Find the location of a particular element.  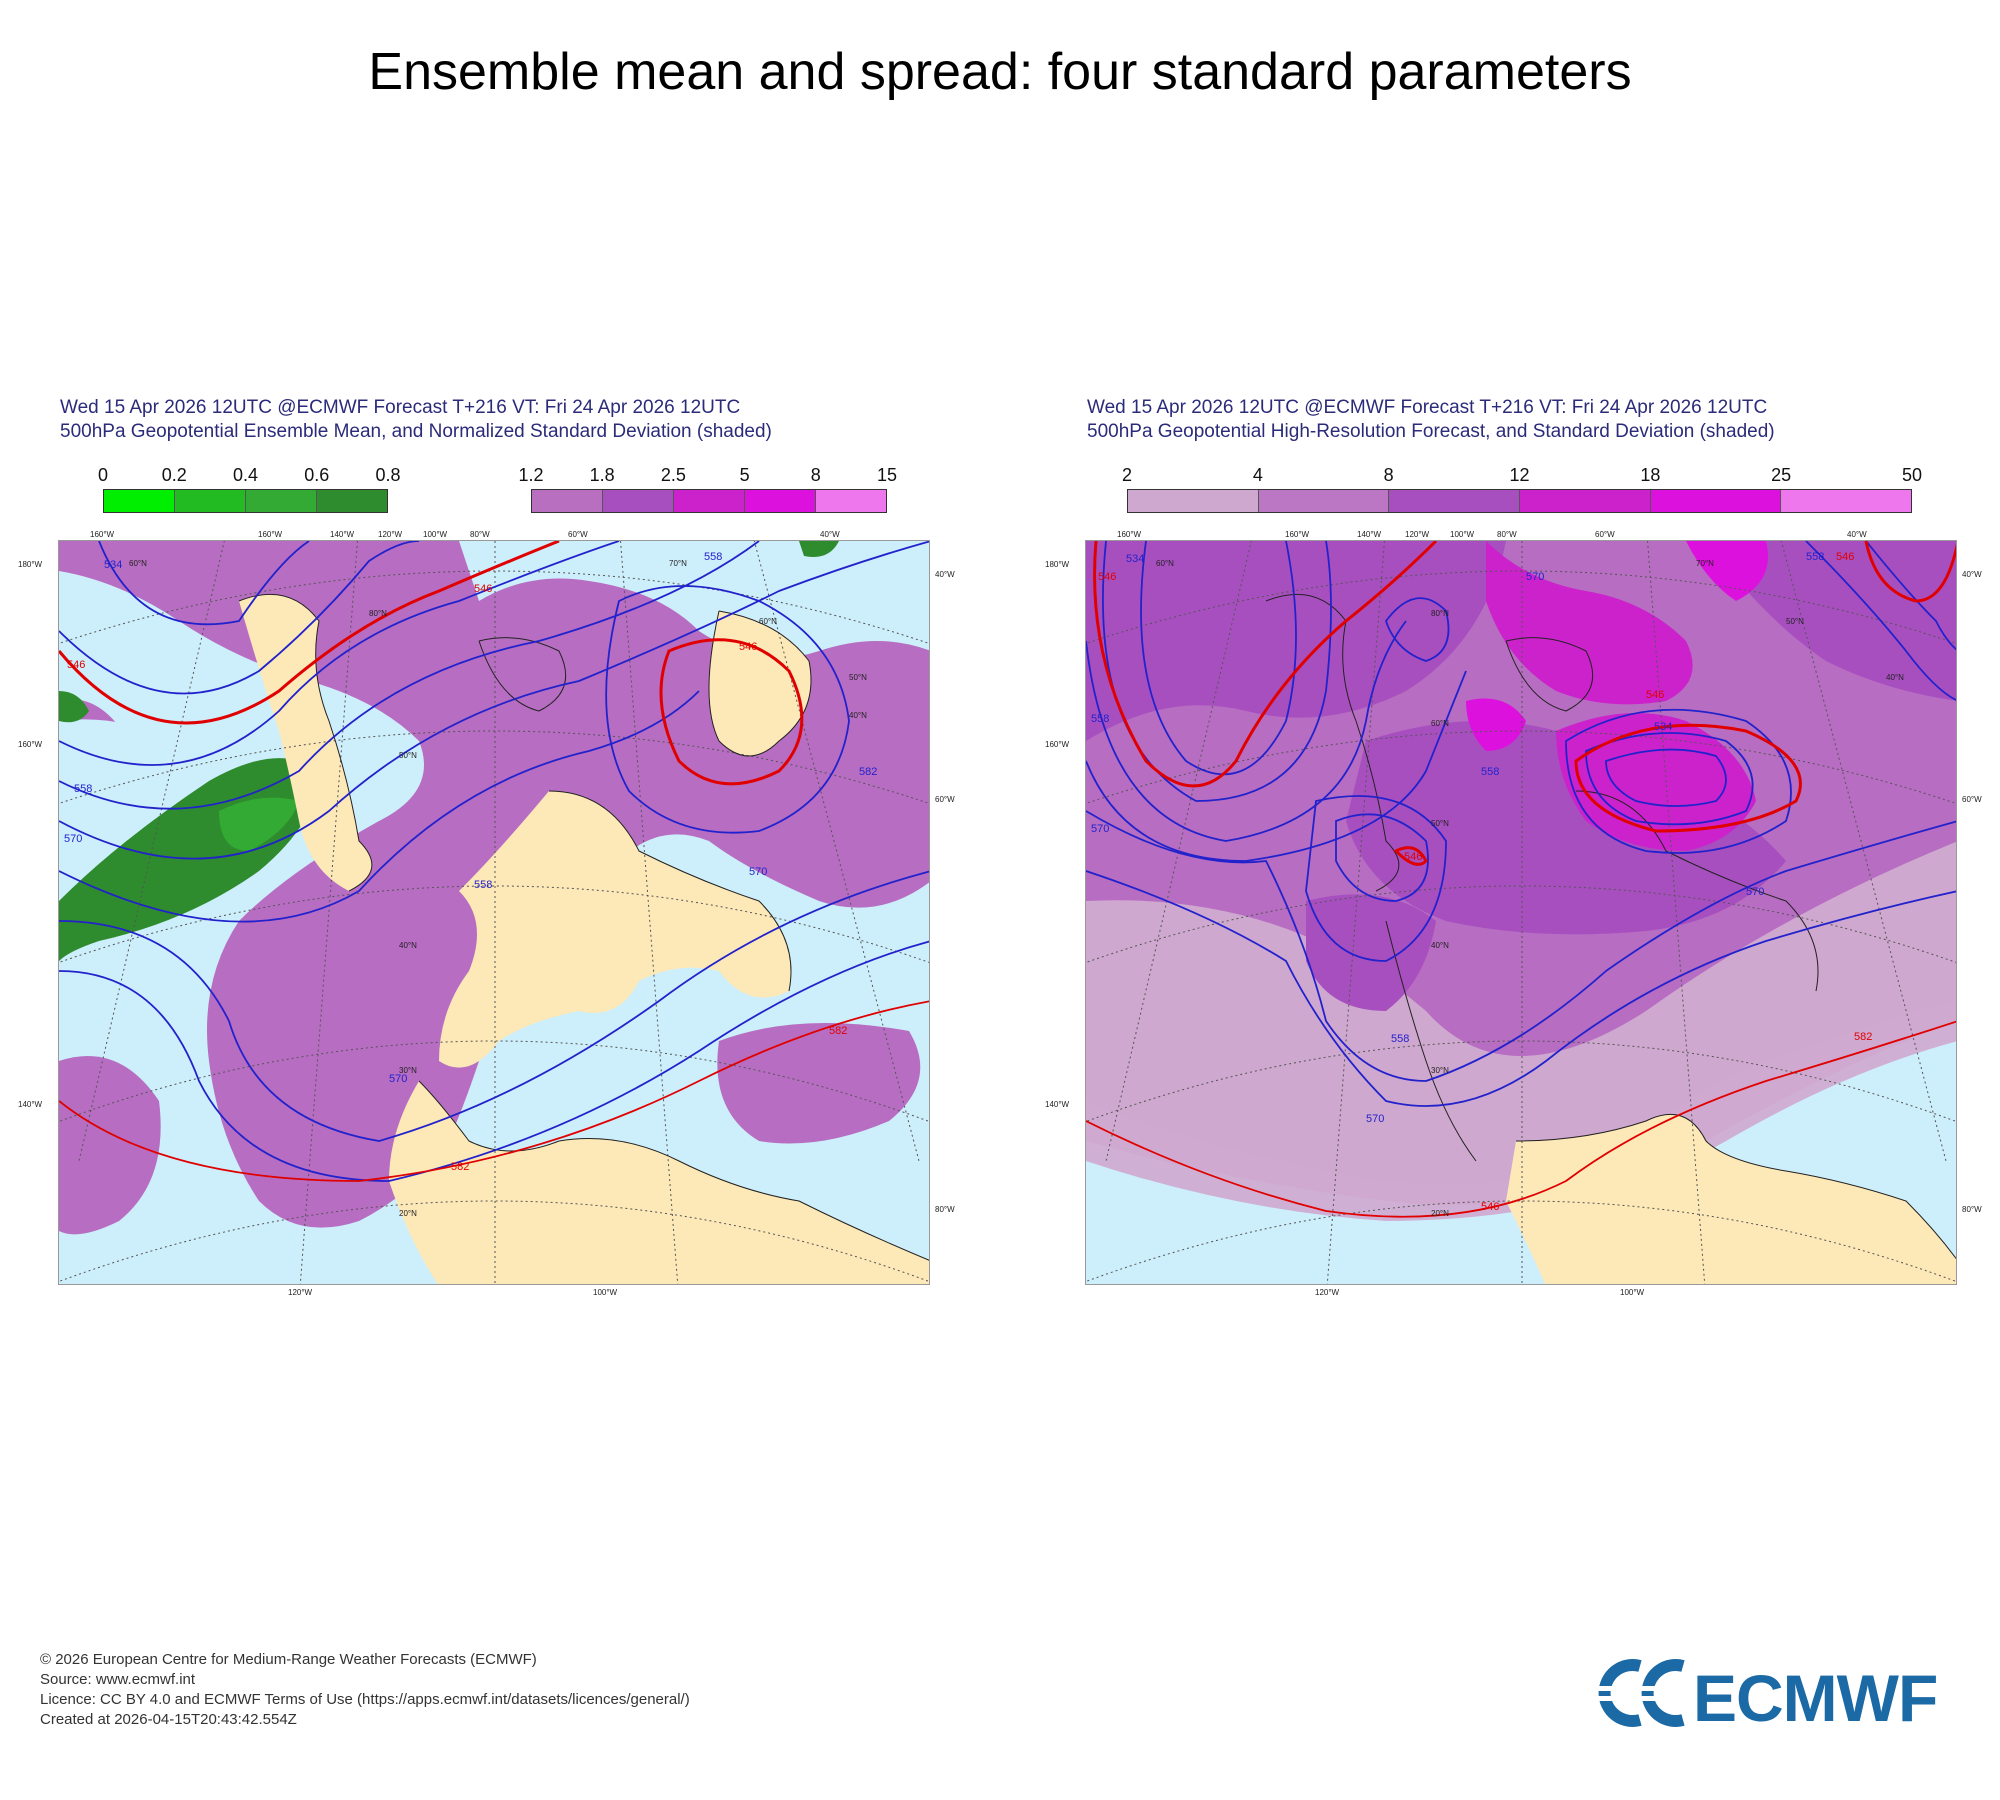

colorbar-tick: 5 is located at coordinates (744, 475).